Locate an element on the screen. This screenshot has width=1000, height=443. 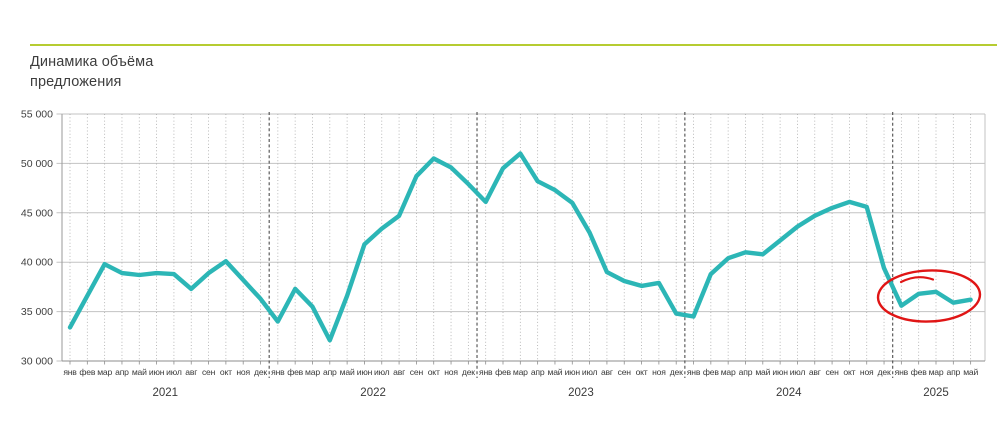
chart-title-line1: Динамика объёма is located at coordinates (92, 62).